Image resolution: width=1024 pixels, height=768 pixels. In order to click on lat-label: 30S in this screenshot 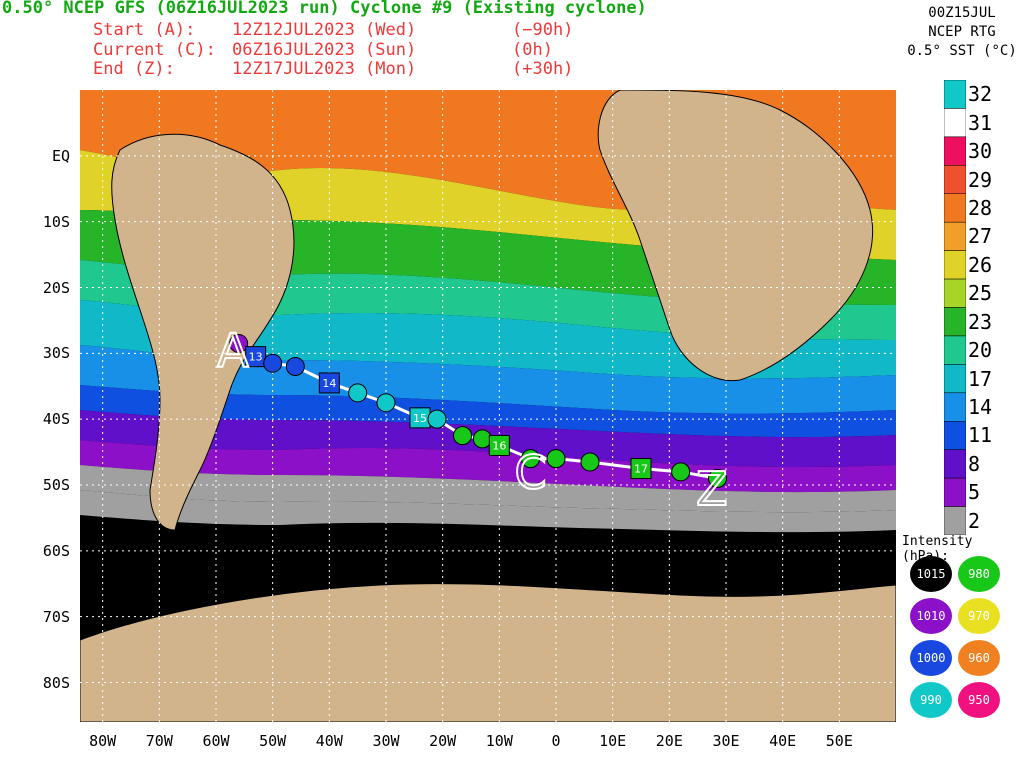, I will do `click(56, 353)`.